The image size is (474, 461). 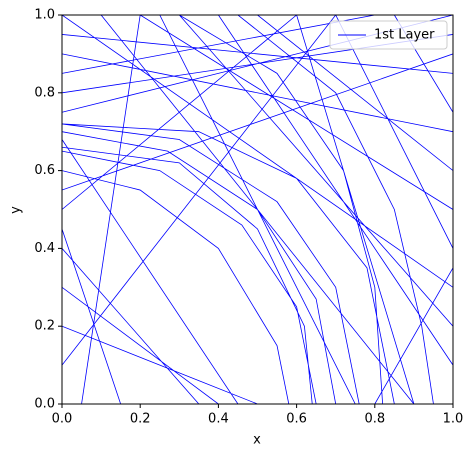 What do you see at coordinates (16, 210) in the screenshot?
I see `y-axis-label: y` at bounding box center [16, 210].